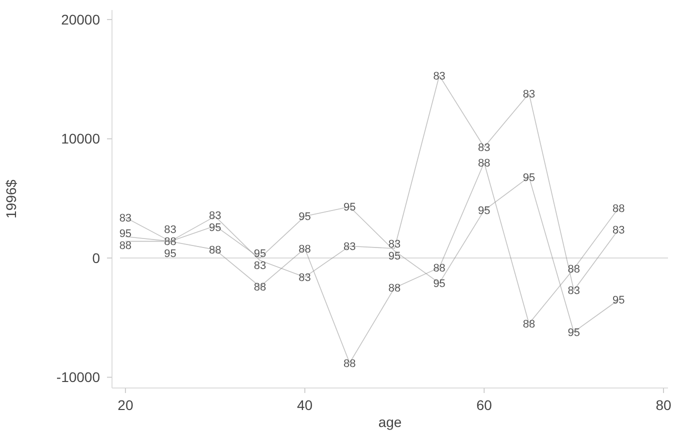 This screenshot has width=679, height=431. What do you see at coordinates (80, 19) in the screenshot?
I see `y-tick-label: 20000` at bounding box center [80, 19].